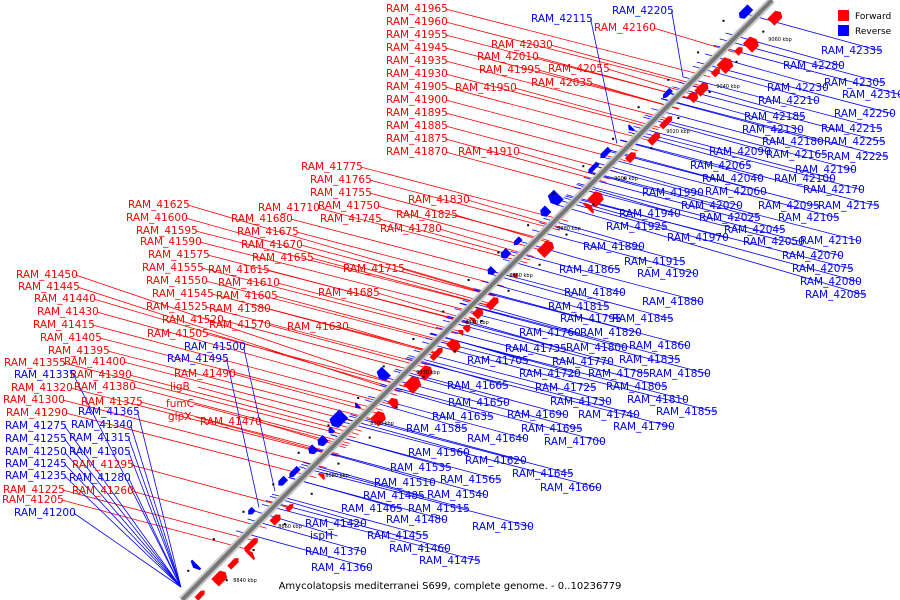 The width and height of the screenshot is (900, 600). Describe the element at coordinates (733, 179) in the screenshot. I see `gene-label-ram-42040: RAM_42040` at that location.